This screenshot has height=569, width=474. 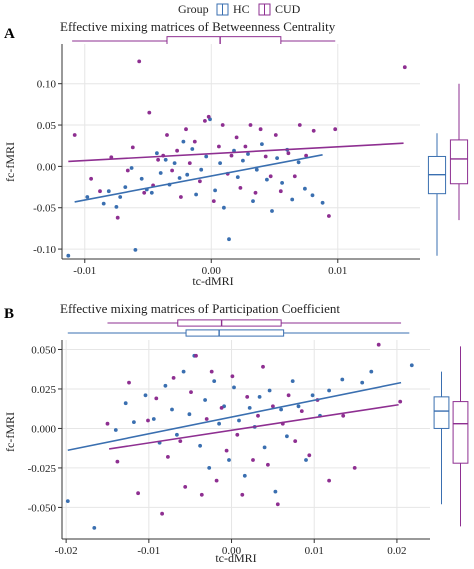 What do you see at coordinates (148, 551) in the screenshot?
I see `x-tick-label: -0.01` at bounding box center [148, 551].